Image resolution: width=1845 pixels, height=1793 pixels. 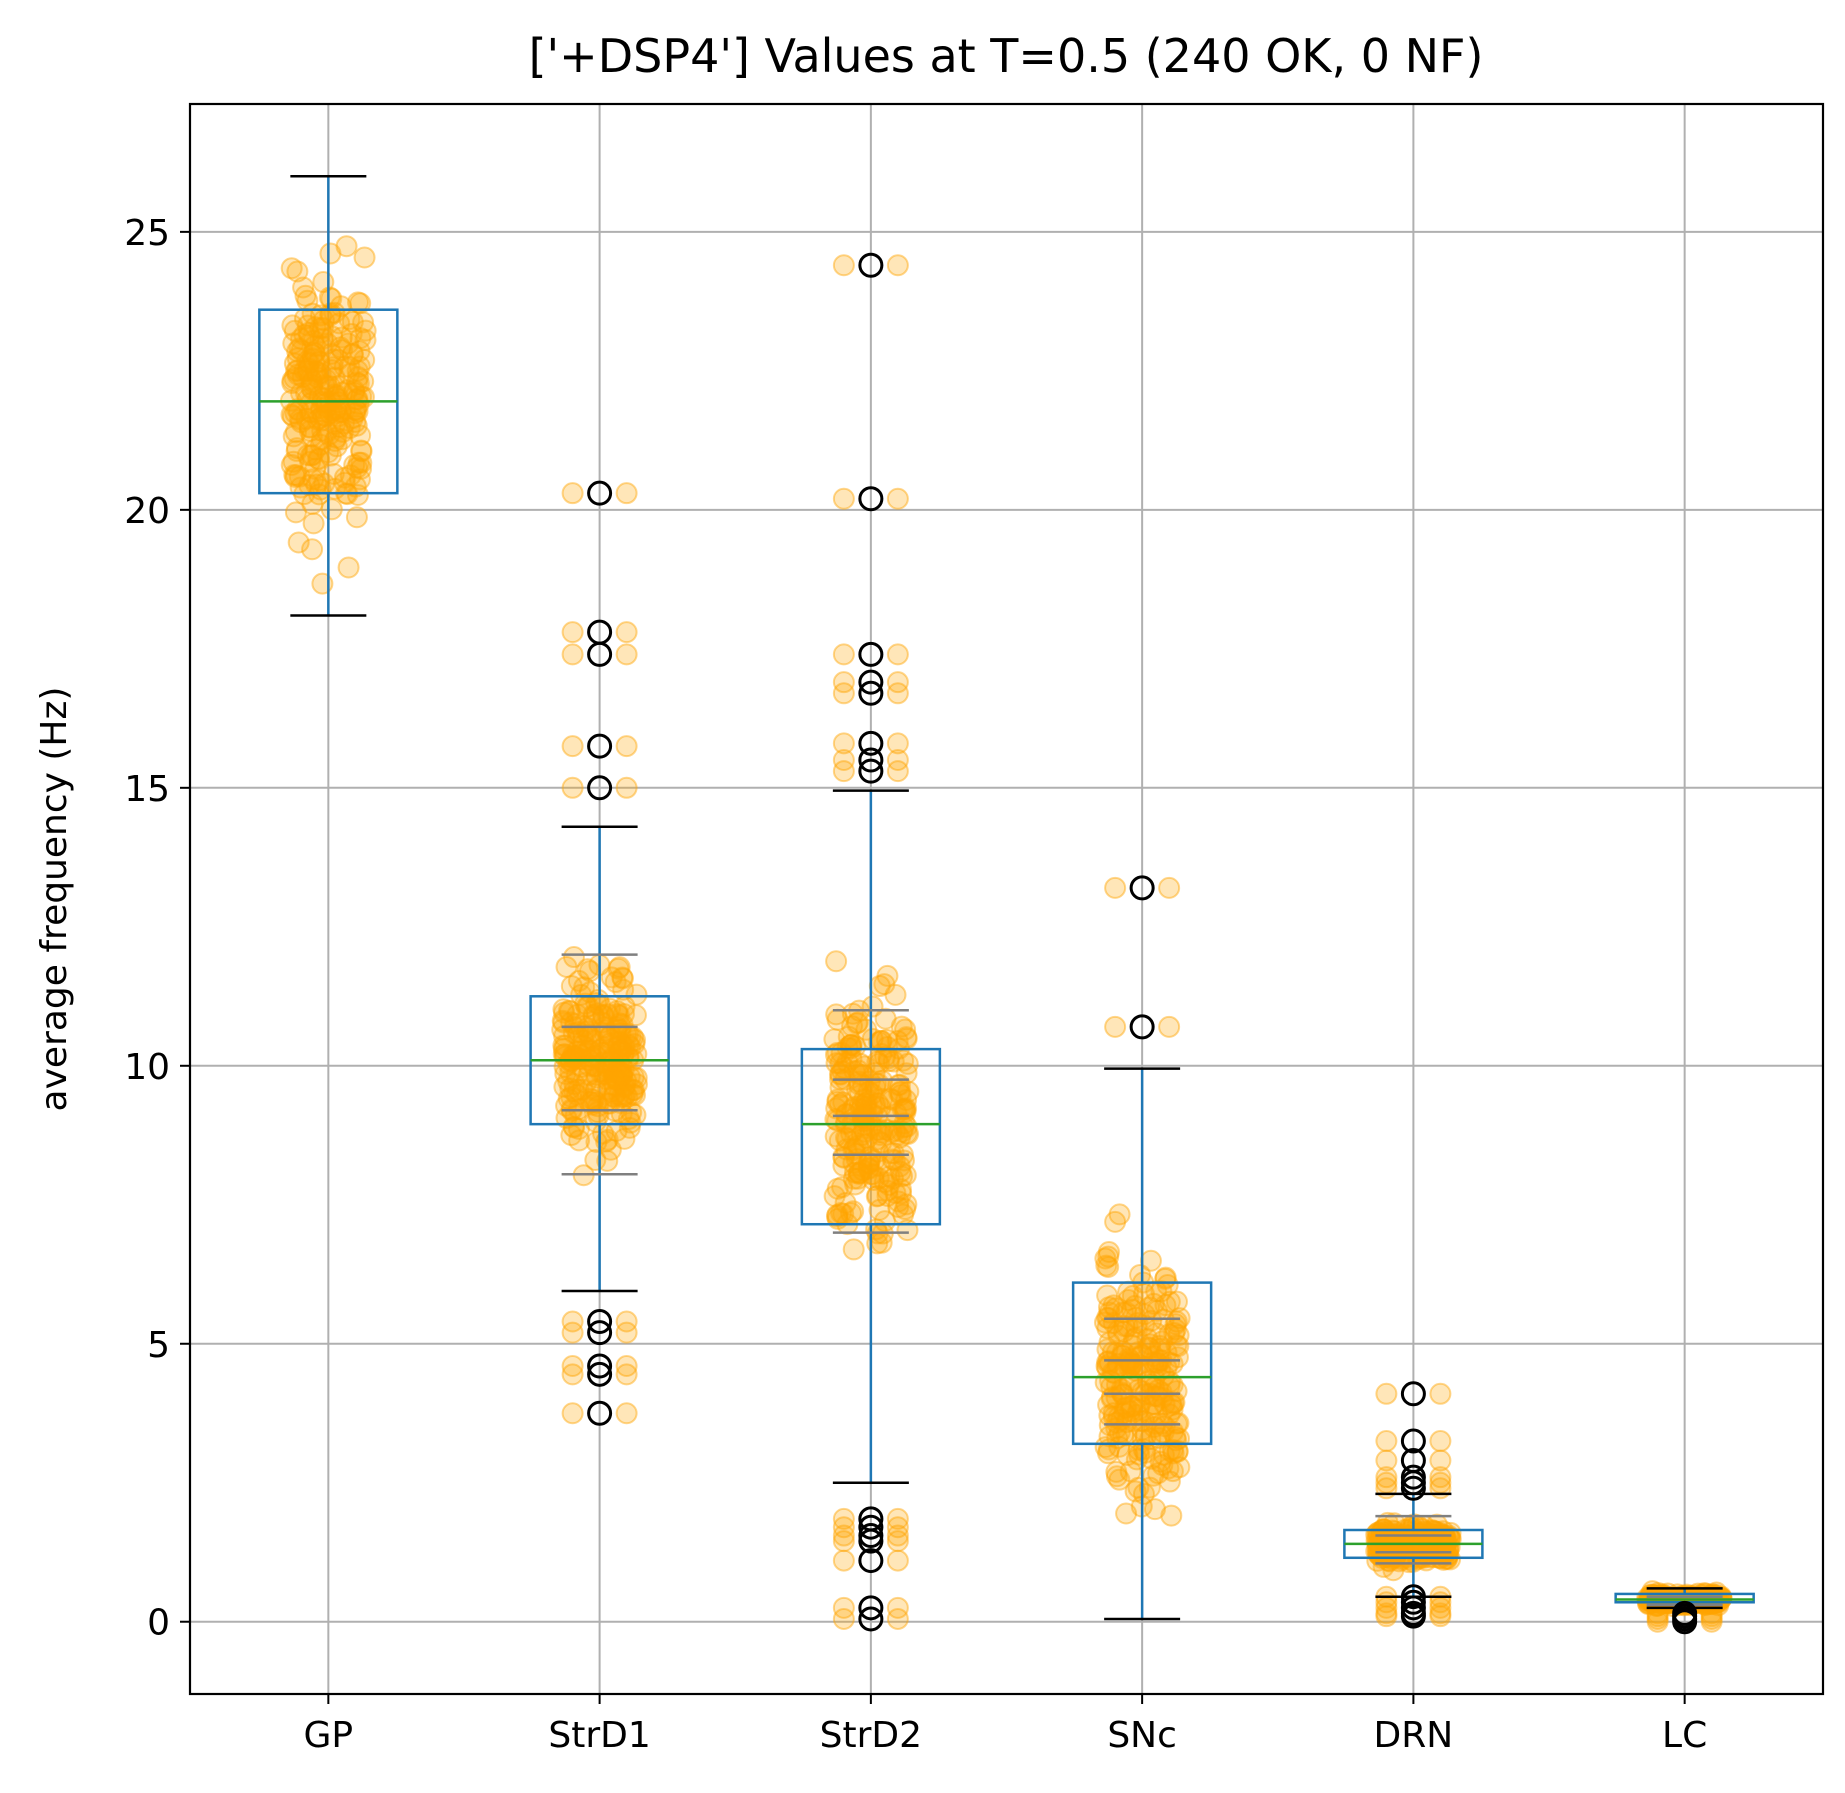 I want to click on iqr-box, so click(x=871, y=1136).